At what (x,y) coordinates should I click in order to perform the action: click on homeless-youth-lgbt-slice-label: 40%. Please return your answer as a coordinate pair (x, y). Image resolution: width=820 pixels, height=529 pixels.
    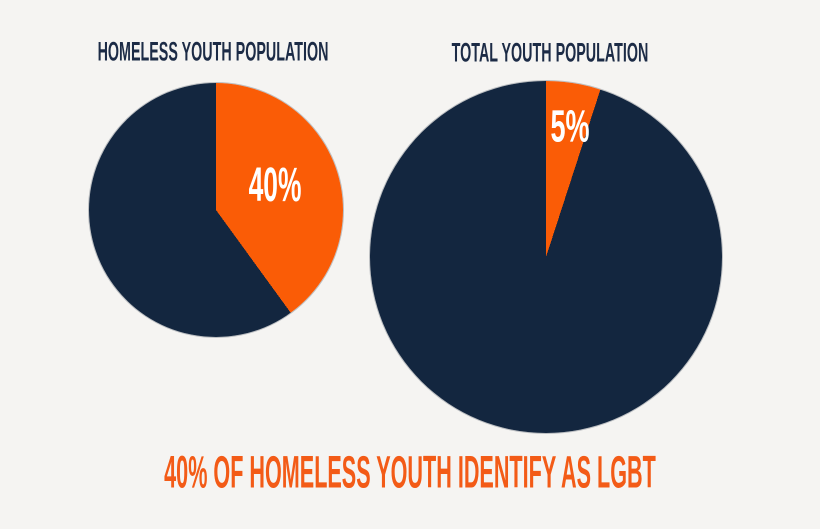
    Looking at the image, I should click on (275, 185).